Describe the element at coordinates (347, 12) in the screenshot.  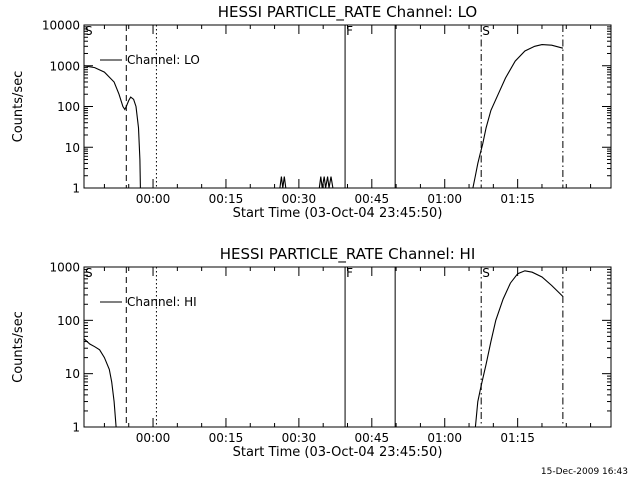
I see `chart-title: HESSI PARTICLE_RATE Channel: LO` at that location.